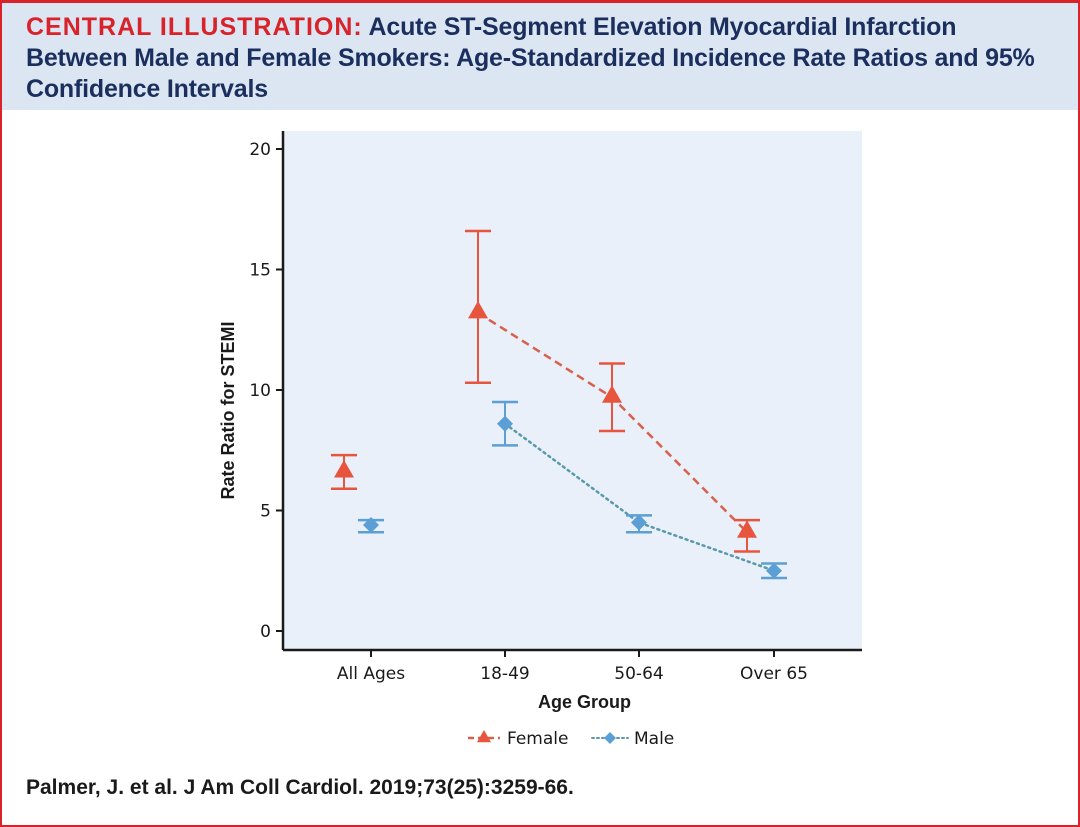  What do you see at coordinates (484, 736) in the screenshot?
I see `legend-female-marker` at bounding box center [484, 736].